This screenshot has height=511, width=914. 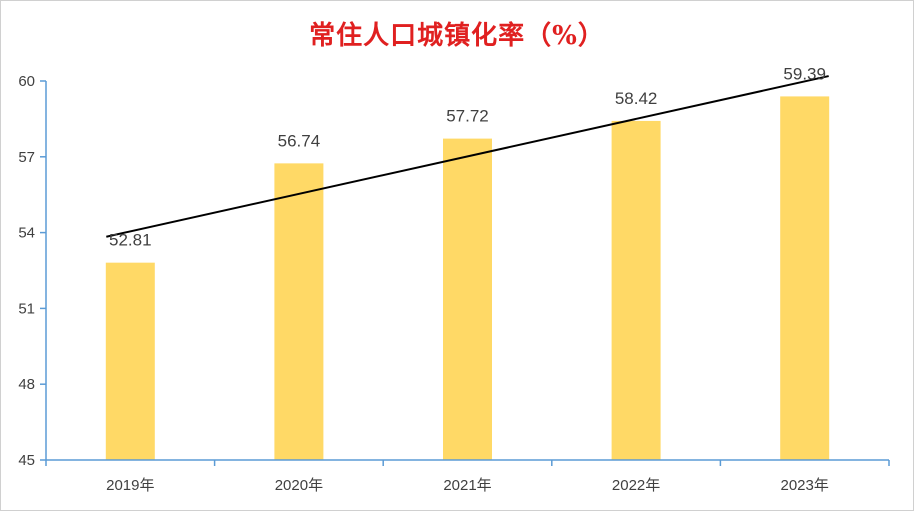 I want to click on y-tick-label-45: 45, so click(x=26, y=460).